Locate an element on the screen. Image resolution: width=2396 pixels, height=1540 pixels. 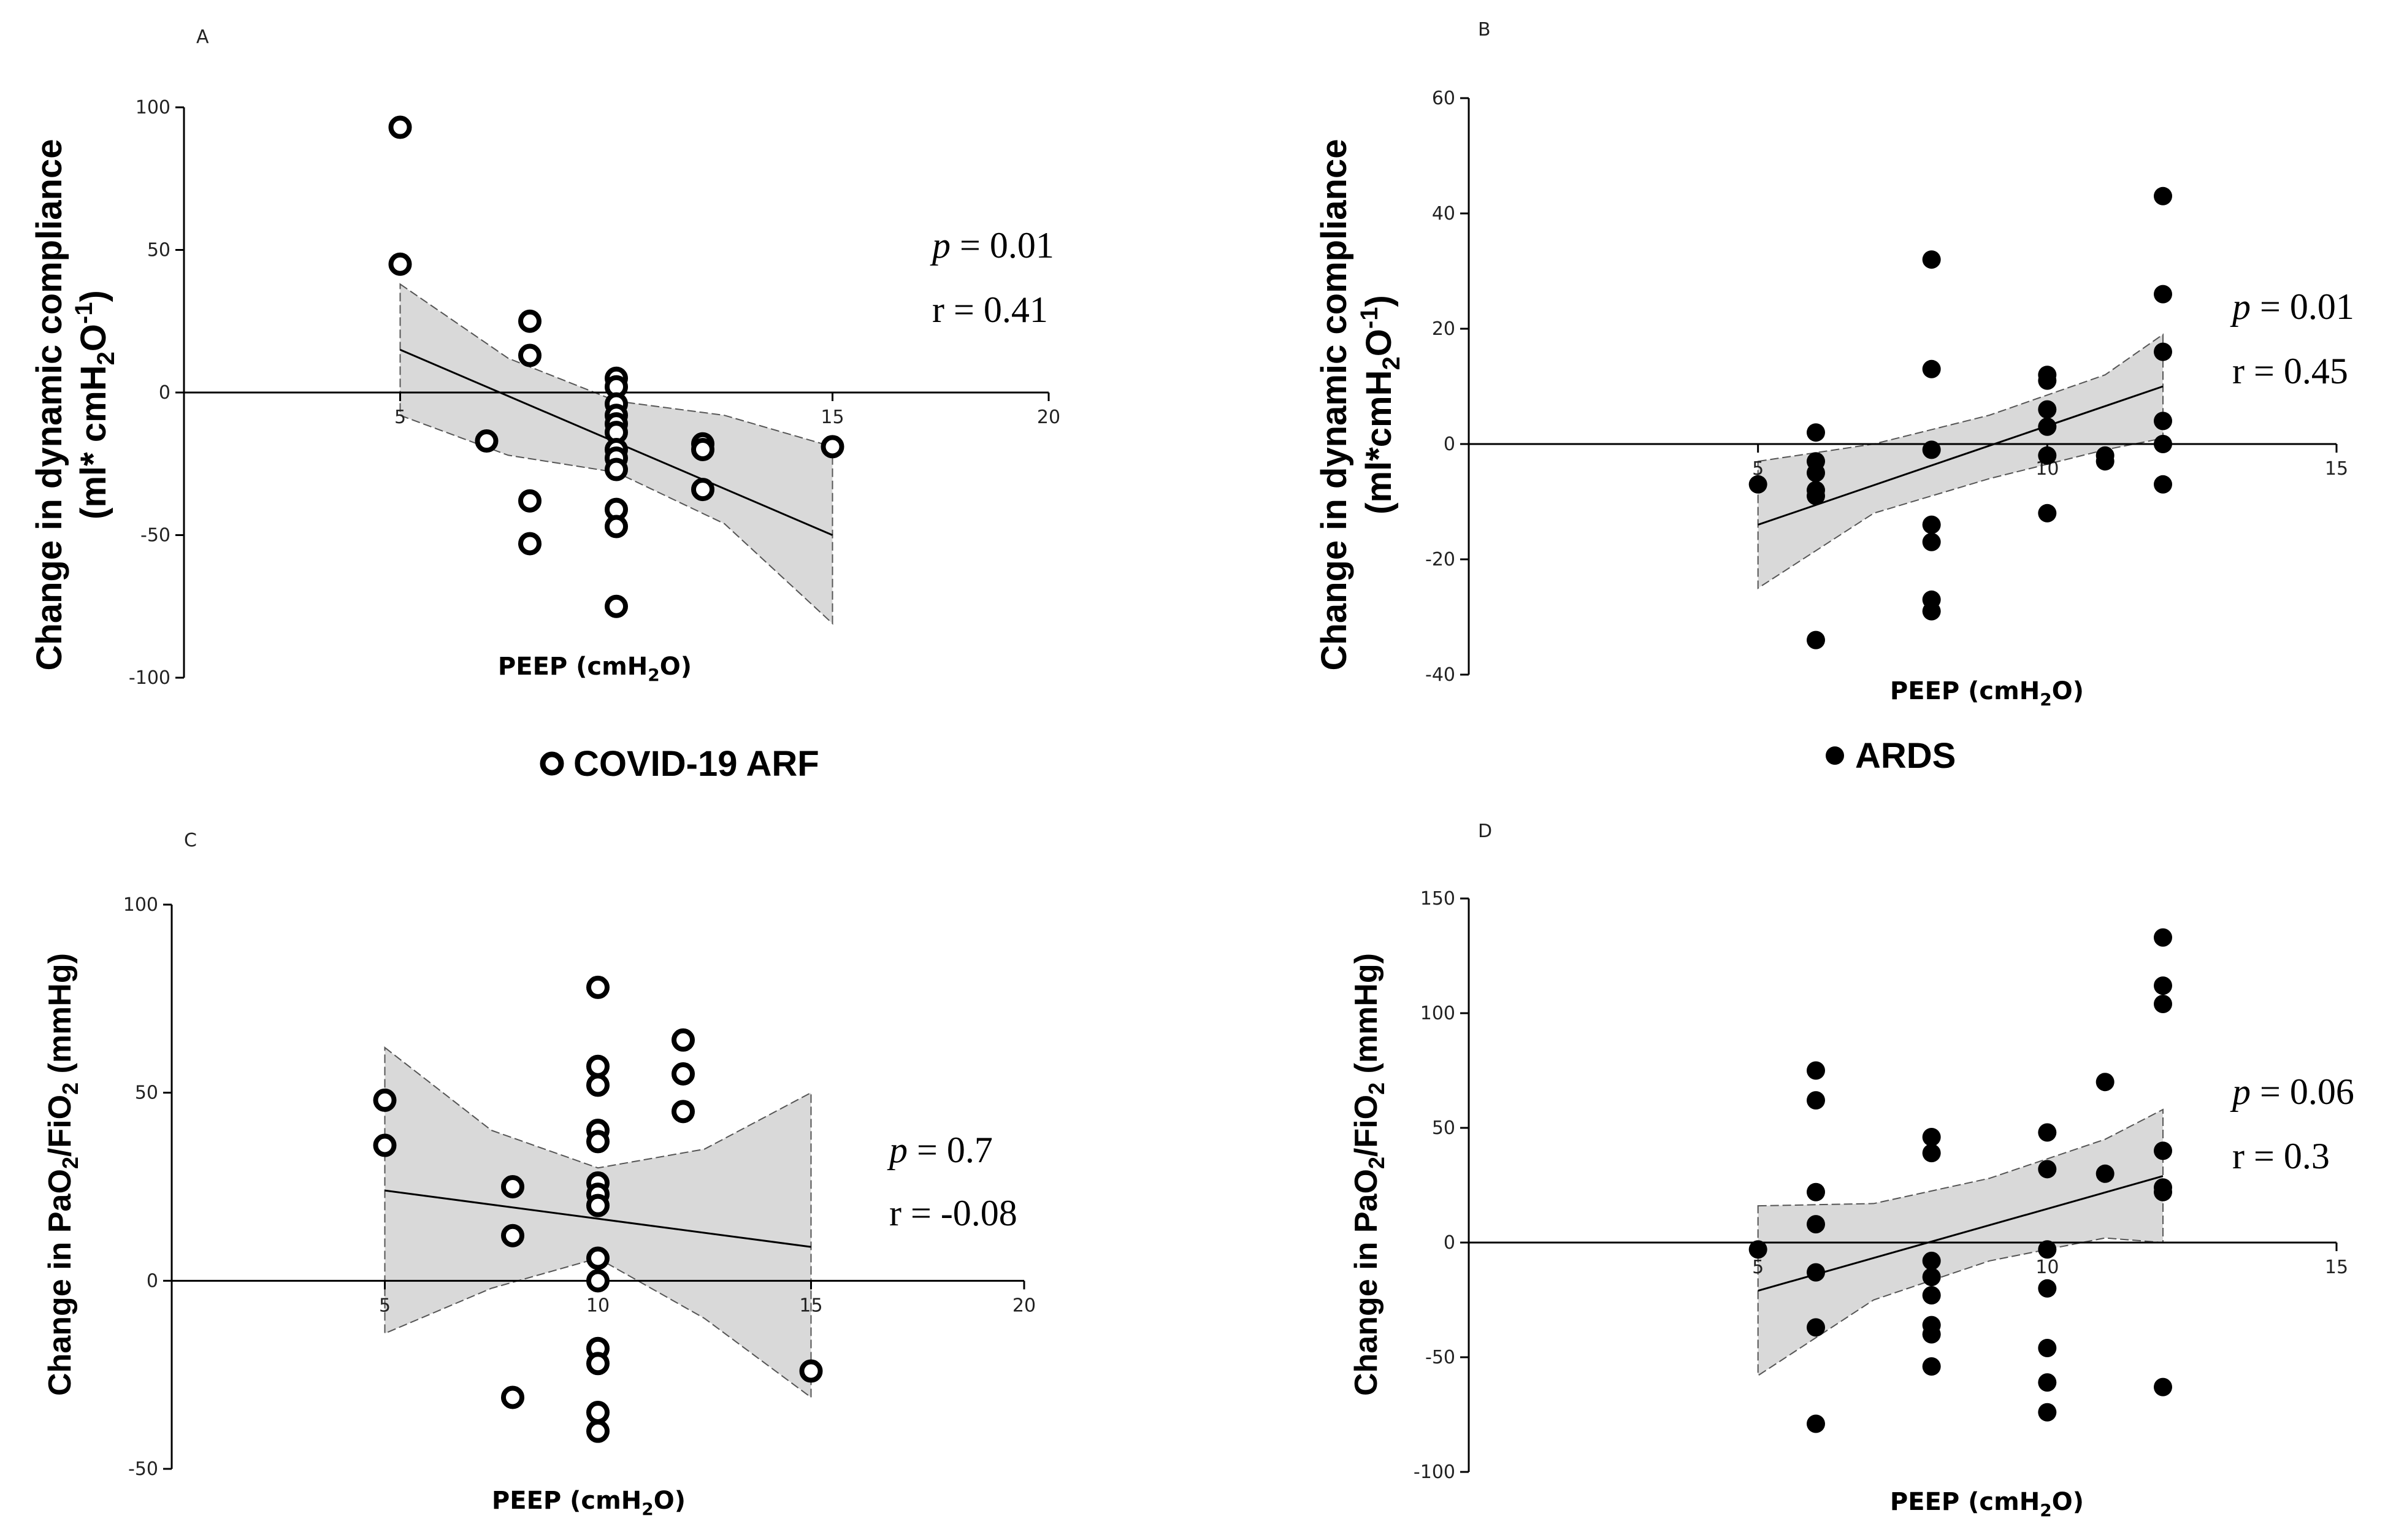
x-tick-label-c-10: 10 is located at coordinates (598, 1305).